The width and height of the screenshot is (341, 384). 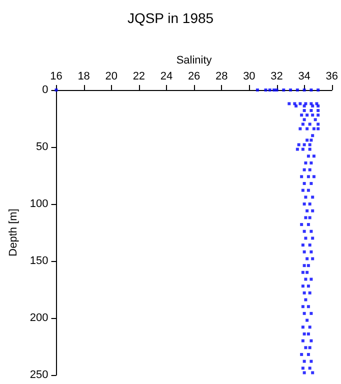 I want to click on x-tick-label: 18, so click(x=84, y=76).